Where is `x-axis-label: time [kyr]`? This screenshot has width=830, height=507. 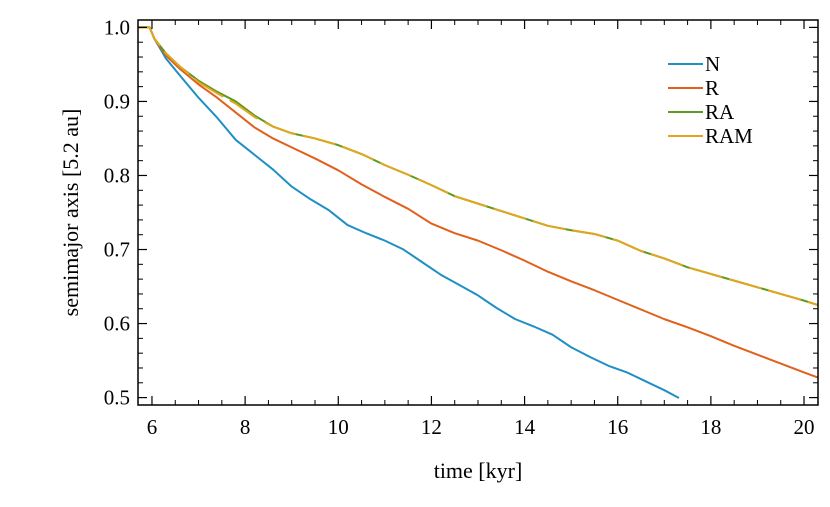
x-axis-label: time [kyr] is located at coordinates (478, 470).